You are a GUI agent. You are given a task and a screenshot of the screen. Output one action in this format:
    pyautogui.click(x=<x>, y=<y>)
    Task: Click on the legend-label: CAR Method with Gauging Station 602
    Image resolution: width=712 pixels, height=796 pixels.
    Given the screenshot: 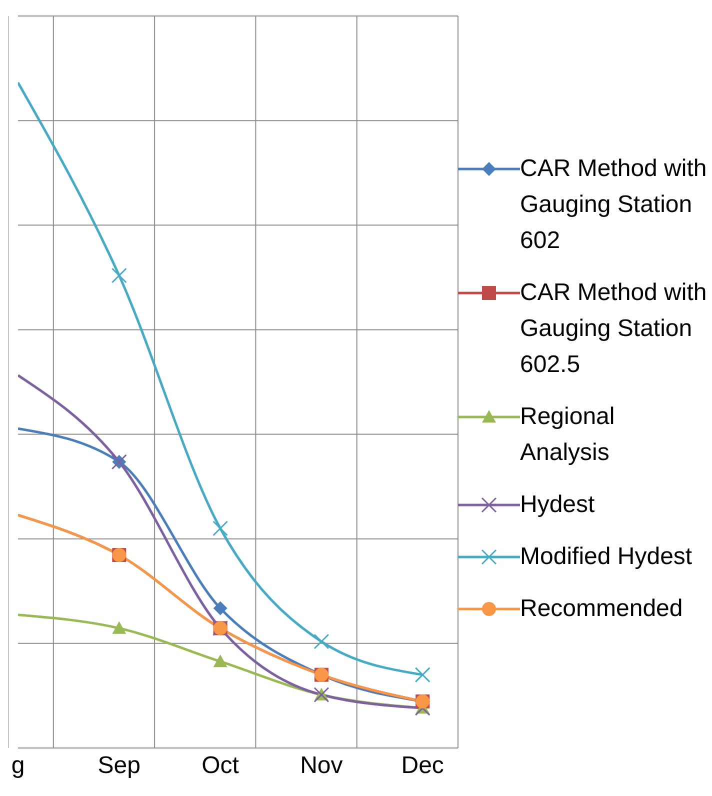 What is the action you would take?
    pyautogui.click(x=614, y=205)
    